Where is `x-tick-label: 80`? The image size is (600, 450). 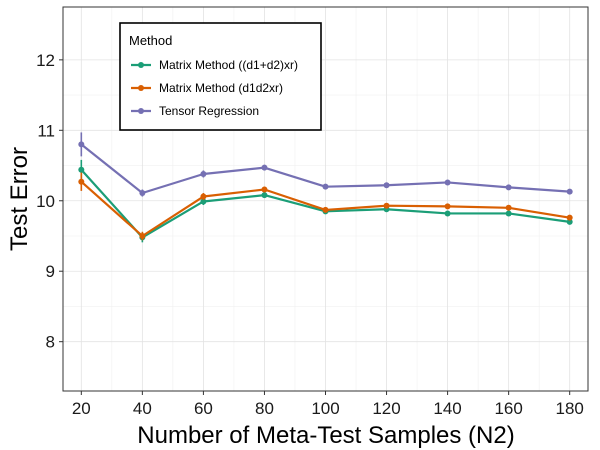
x-tick-label: 80 is located at coordinates (264, 408).